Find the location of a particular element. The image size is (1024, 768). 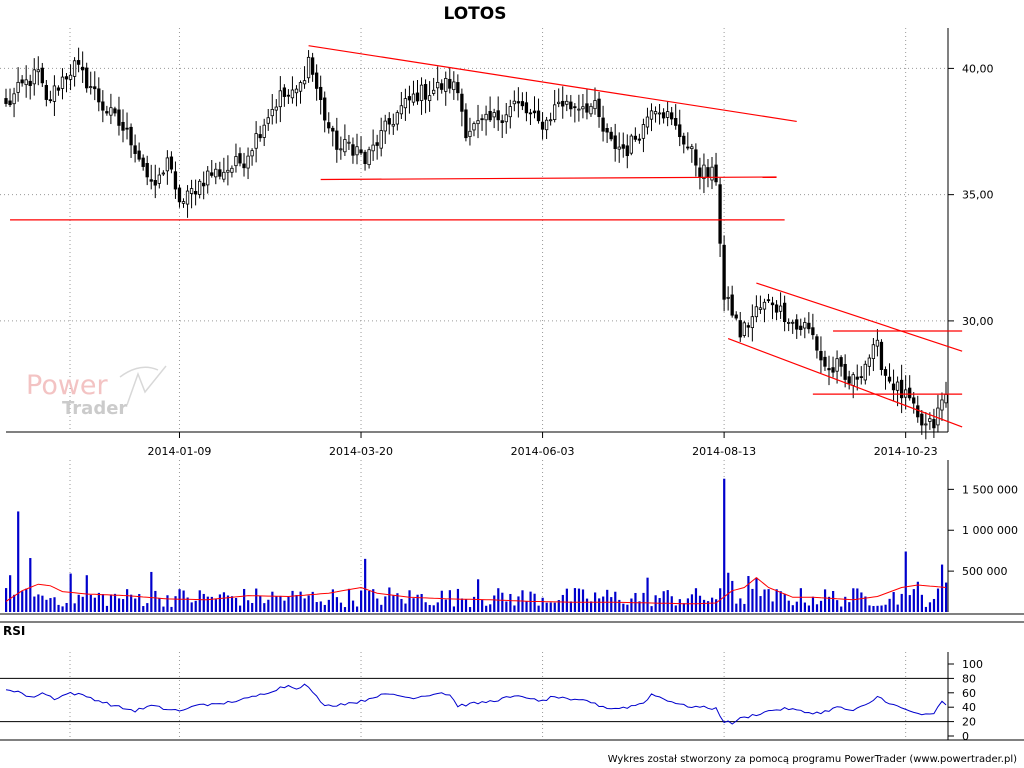

trend-line is located at coordinates (859, 317).